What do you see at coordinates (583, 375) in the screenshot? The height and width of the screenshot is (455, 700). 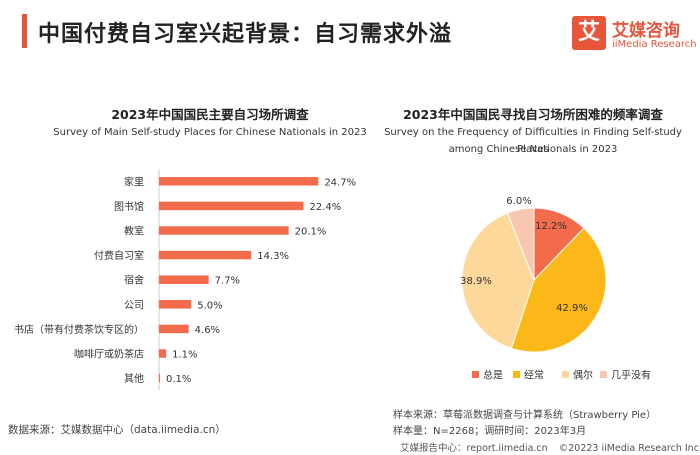 I see `legend-label: 偶尔` at bounding box center [583, 375].